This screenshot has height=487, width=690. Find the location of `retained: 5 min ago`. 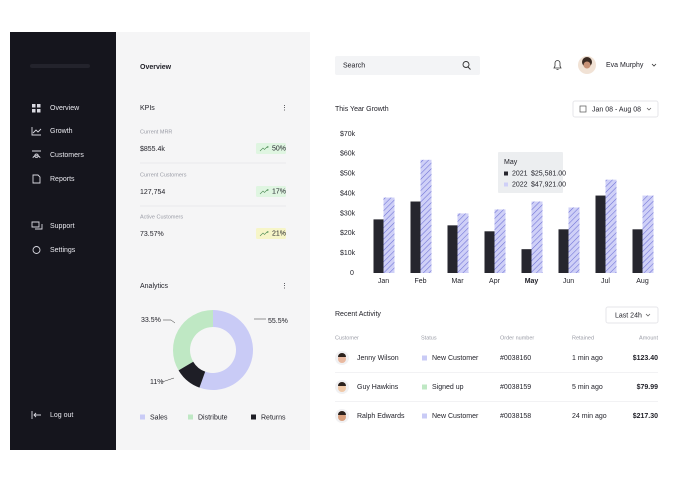

retained: 5 min ago is located at coordinates (587, 387).